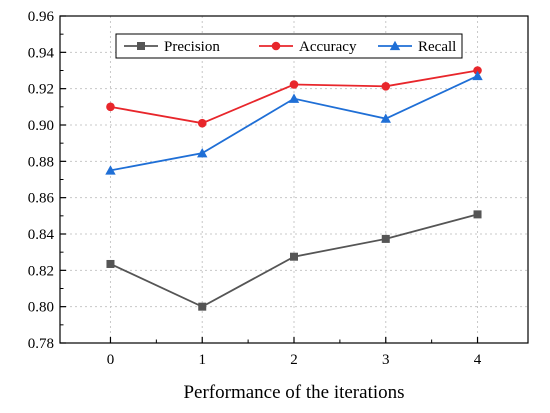  What do you see at coordinates (41, 53) in the screenshot?
I see `y-tick-label: 0.94` at bounding box center [41, 53].